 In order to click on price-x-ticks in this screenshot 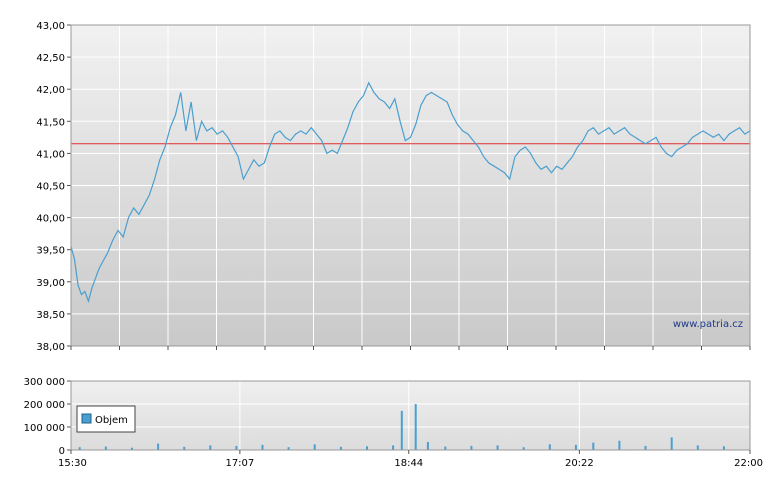, I will do `click(410, 348)`.